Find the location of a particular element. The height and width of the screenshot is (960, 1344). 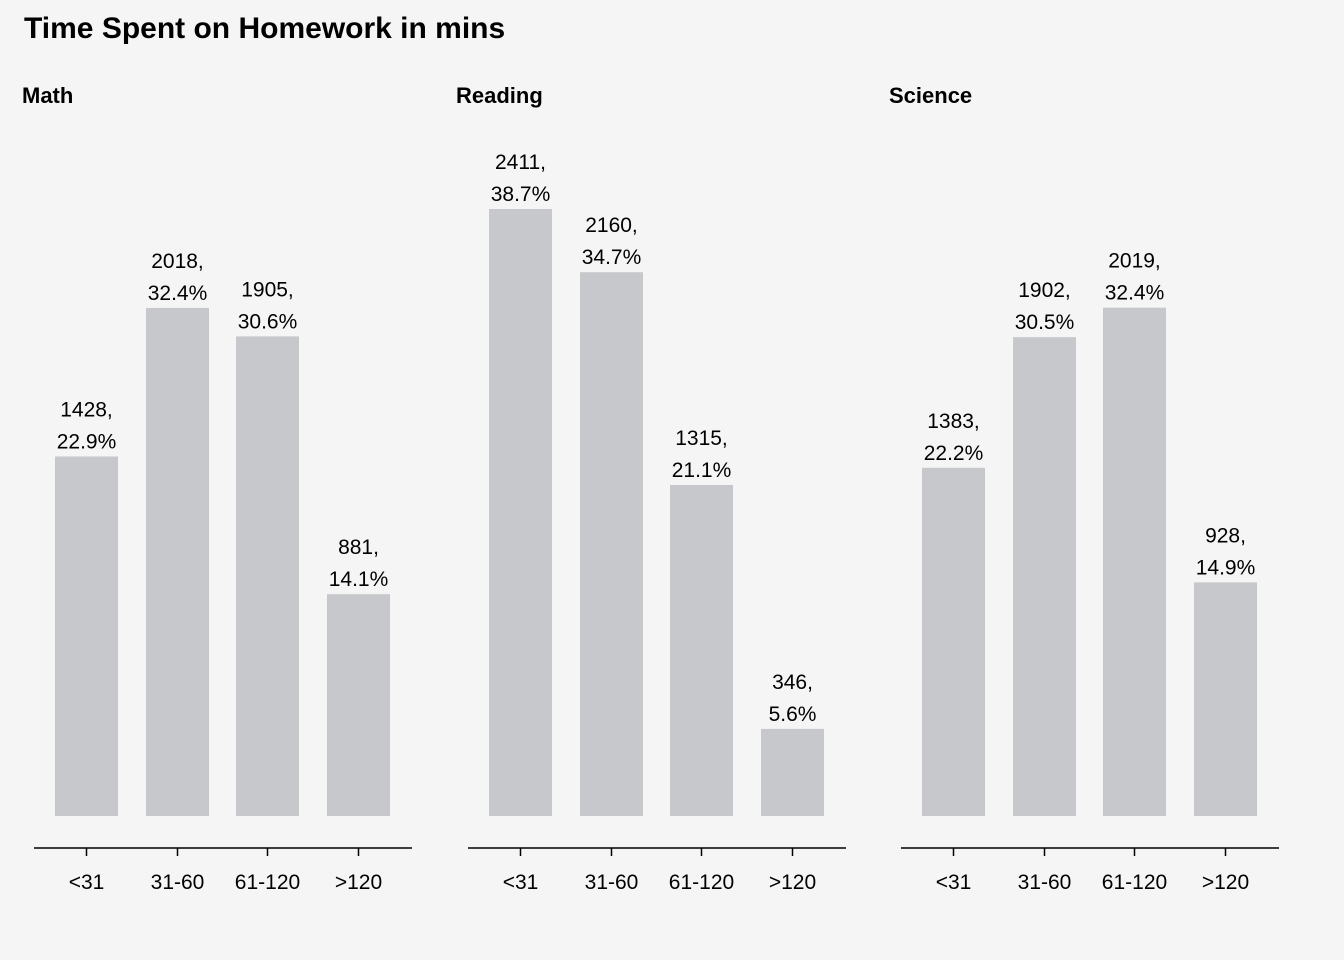

chart-title: Time Spent on Homework in mins is located at coordinates (265, 28).